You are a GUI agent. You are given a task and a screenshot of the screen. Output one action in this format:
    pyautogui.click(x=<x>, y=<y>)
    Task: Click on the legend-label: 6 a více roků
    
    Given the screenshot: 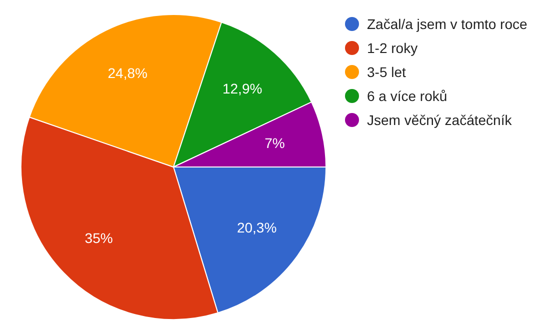 What is the action you would take?
    pyautogui.click(x=407, y=96)
    